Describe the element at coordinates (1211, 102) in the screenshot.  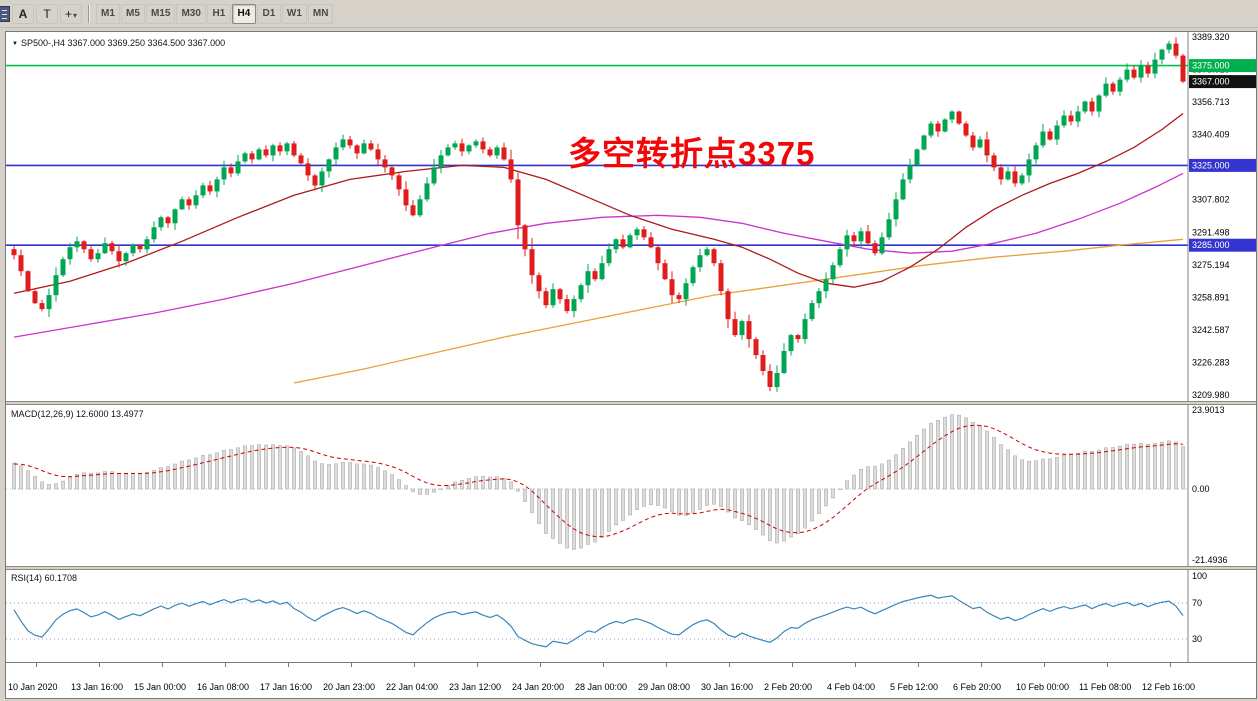
I see `price-axis-label: 3356.713` at that location.